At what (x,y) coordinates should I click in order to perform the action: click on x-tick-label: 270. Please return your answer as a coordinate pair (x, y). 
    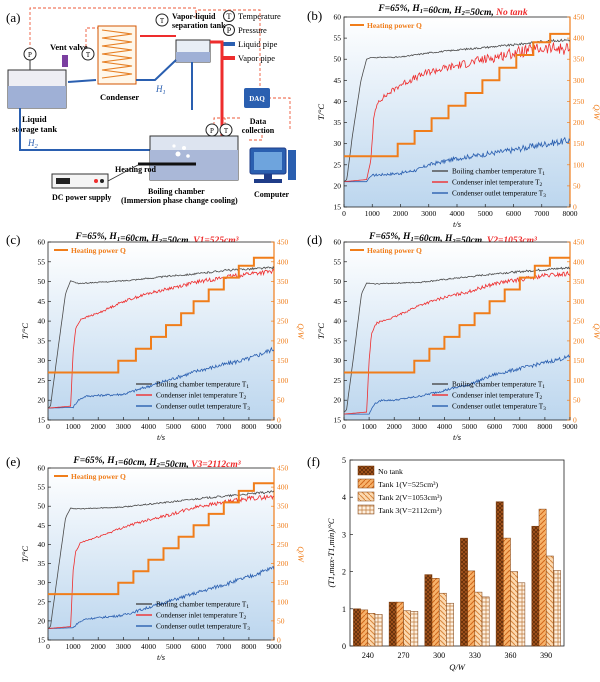
    Looking at the image, I should click on (404, 655).